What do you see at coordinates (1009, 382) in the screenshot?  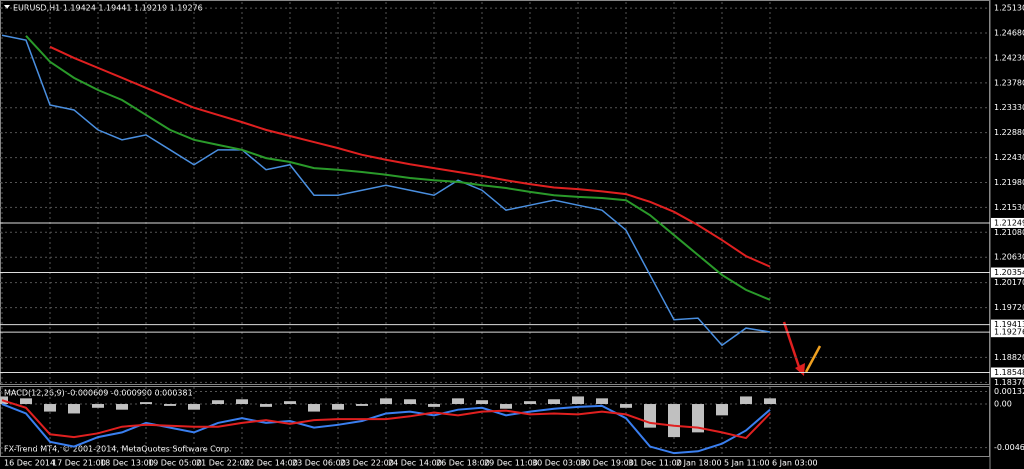 I see `y-tick-label: 1.18370` at bounding box center [1009, 382].